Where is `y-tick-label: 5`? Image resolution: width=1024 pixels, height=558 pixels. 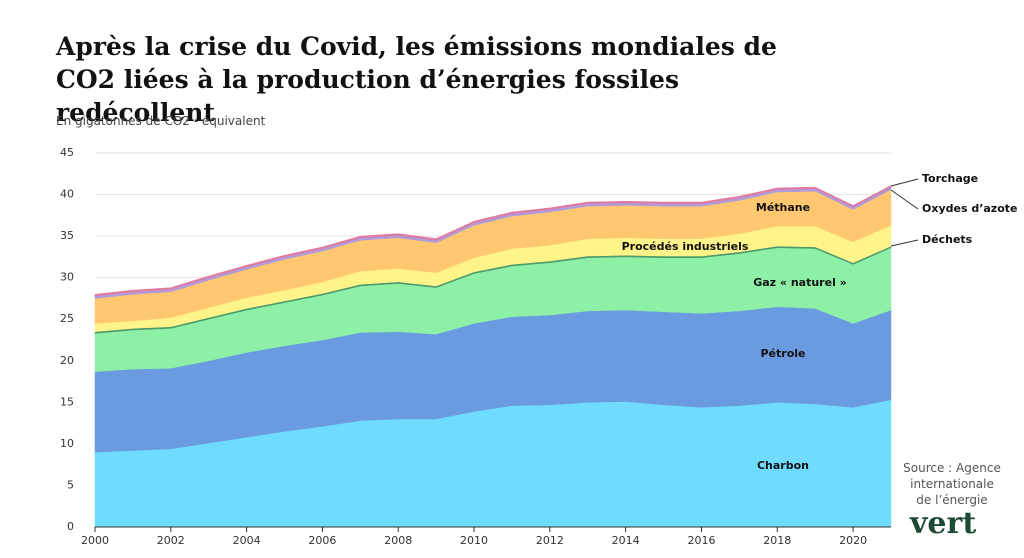
y-tick-label: 5 is located at coordinates (70, 484).